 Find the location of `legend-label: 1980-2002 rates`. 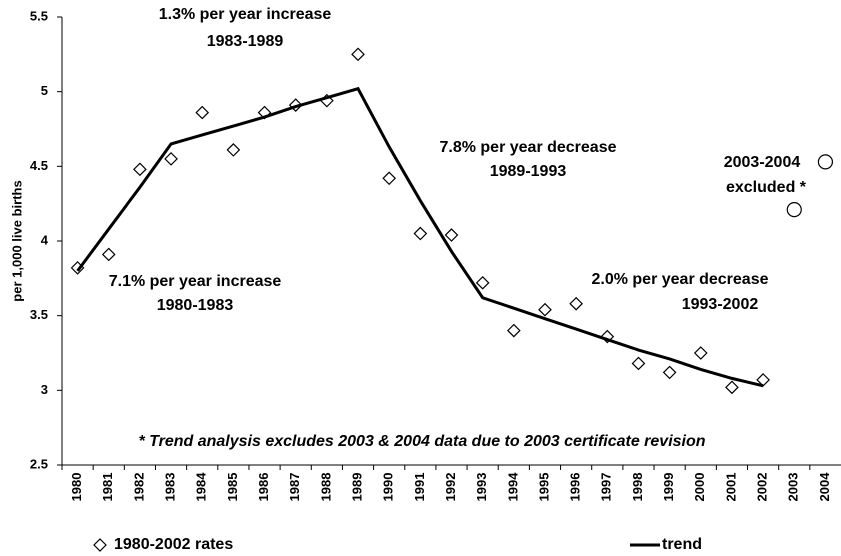

legend-label: 1980-2002 rates is located at coordinates (173, 544).